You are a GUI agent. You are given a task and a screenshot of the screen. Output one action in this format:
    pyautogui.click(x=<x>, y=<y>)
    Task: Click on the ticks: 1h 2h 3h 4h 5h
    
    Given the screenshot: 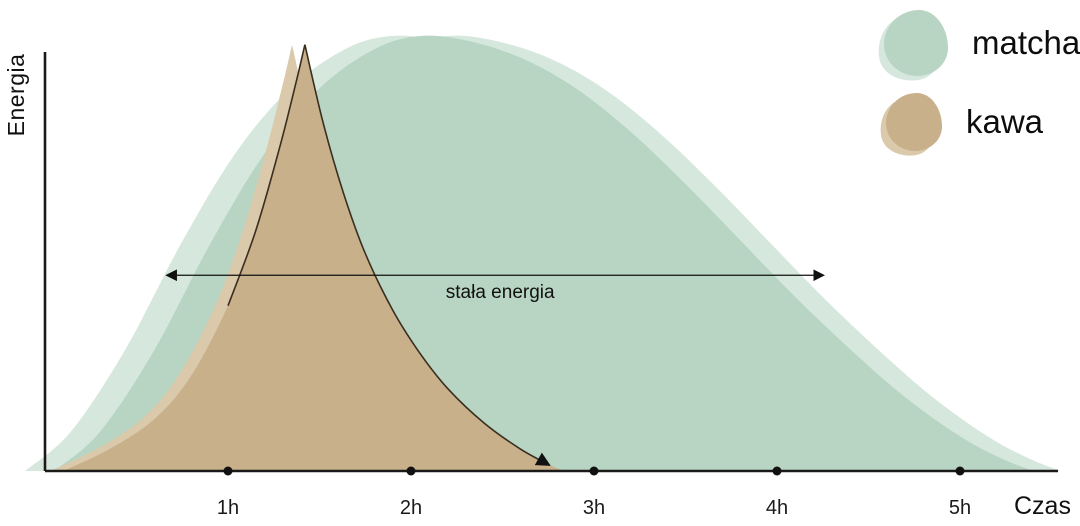 What is the action you would take?
    pyautogui.click(x=594, y=492)
    